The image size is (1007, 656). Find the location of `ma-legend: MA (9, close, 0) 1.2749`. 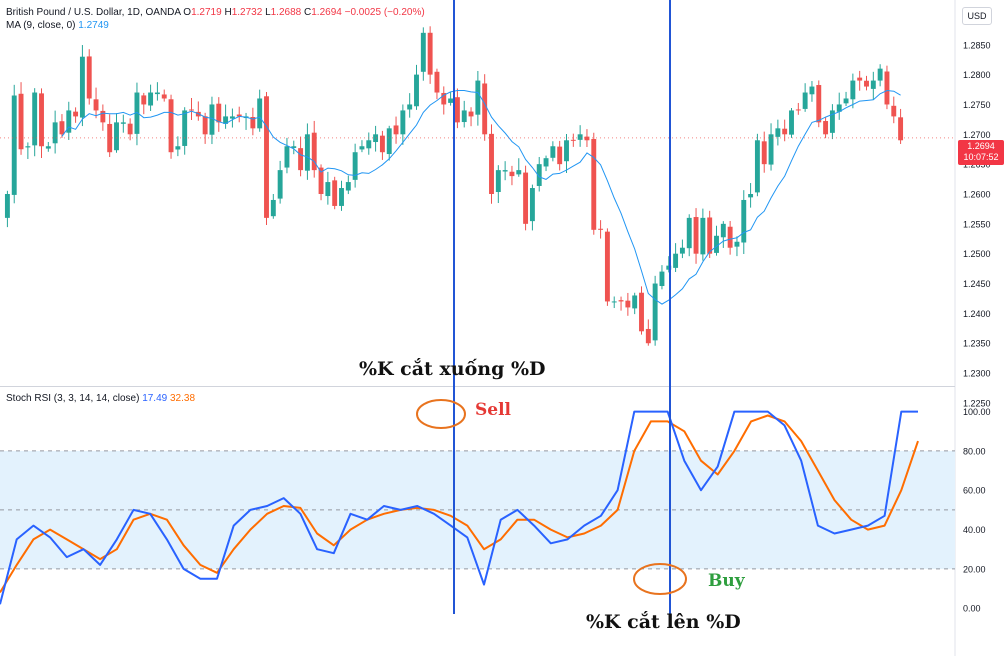

ma-legend: MA (9, close, 0) 1.2749 is located at coordinates (57, 25).